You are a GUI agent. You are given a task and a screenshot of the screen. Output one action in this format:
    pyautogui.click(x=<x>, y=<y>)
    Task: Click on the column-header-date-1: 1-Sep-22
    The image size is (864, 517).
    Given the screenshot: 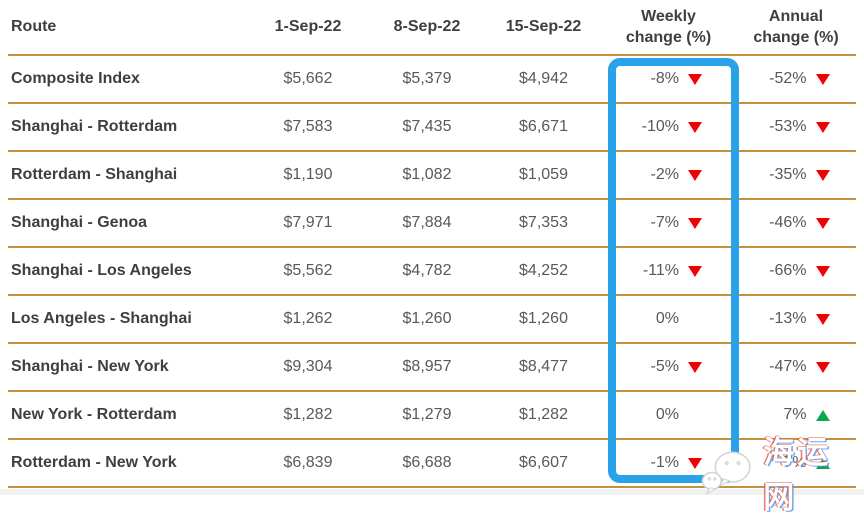 What is the action you would take?
    pyautogui.click(x=308, y=26)
    